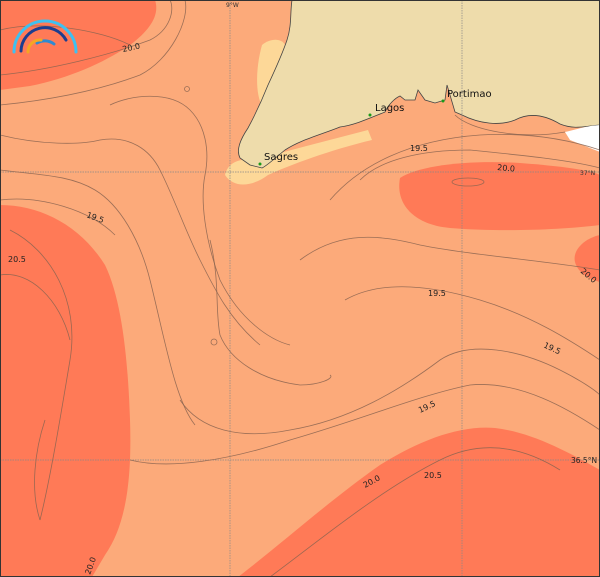 The height and width of the screenshot is (577, 600). I want to click on place-label: Sagres, so click(281, 157).